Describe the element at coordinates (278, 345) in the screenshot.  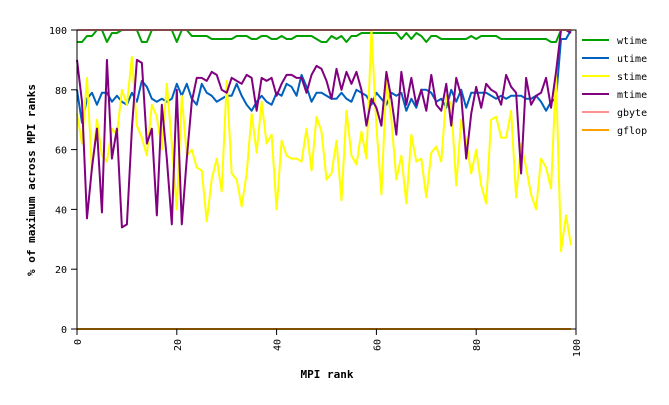
I see `x-tick-label: 40` at that location.